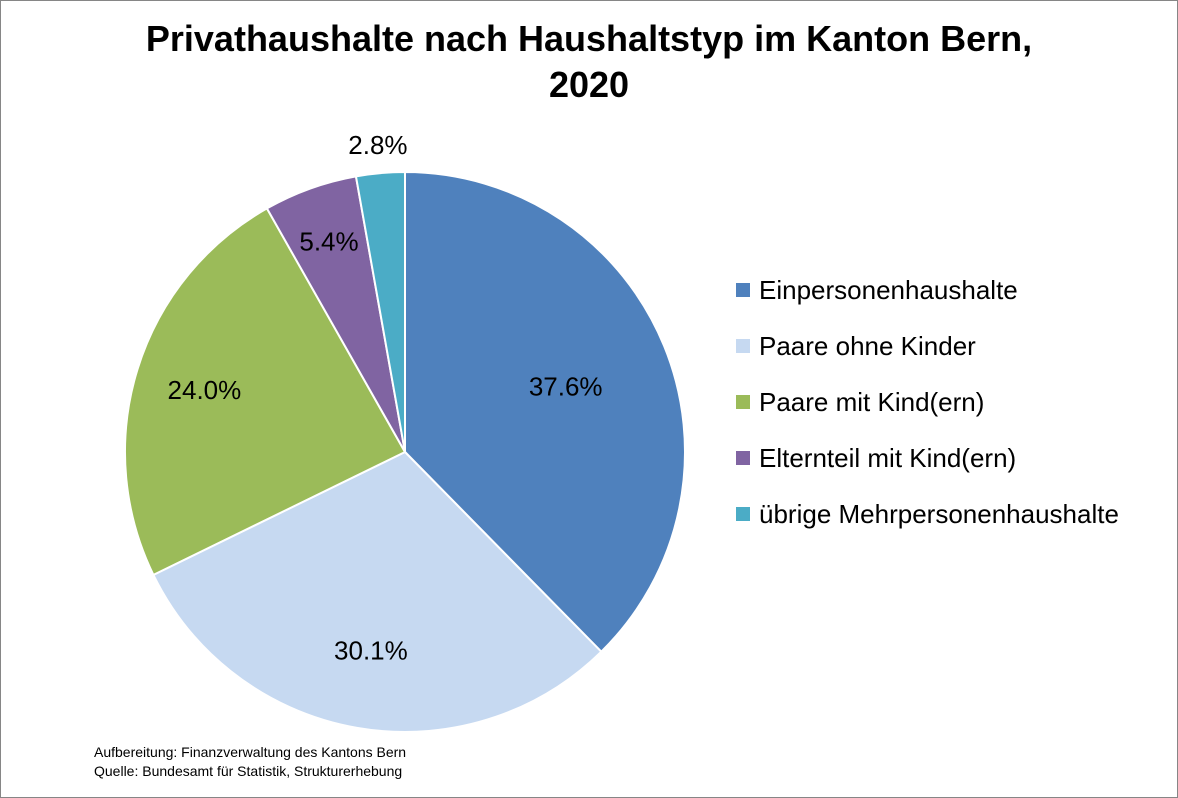 The height and width of the screenshot is (798, 1178). Describe the element at coordinates (888, 289) in the screenshot. I see `legend-label: Einpersonenhaushalte` at that location.